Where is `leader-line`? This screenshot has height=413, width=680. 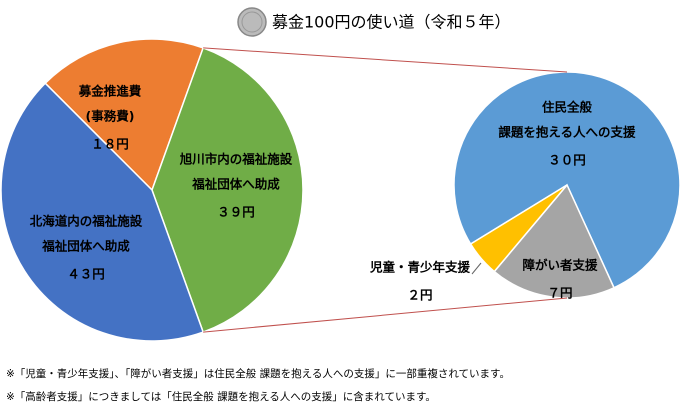
leader-line is located at coordinates (476, 268).